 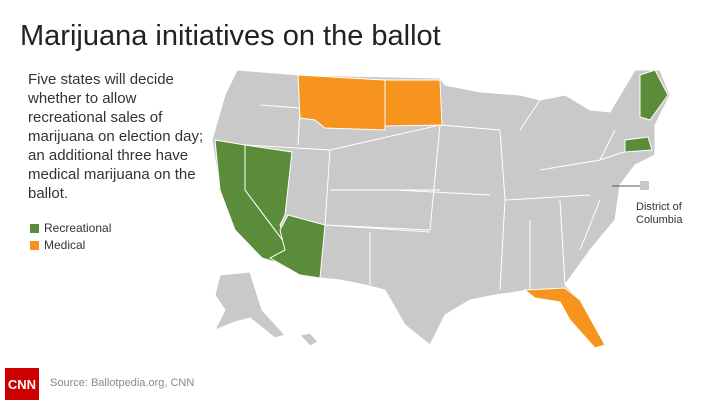 I want to click on legend-item: Recreational, so click(x=70, y=228).